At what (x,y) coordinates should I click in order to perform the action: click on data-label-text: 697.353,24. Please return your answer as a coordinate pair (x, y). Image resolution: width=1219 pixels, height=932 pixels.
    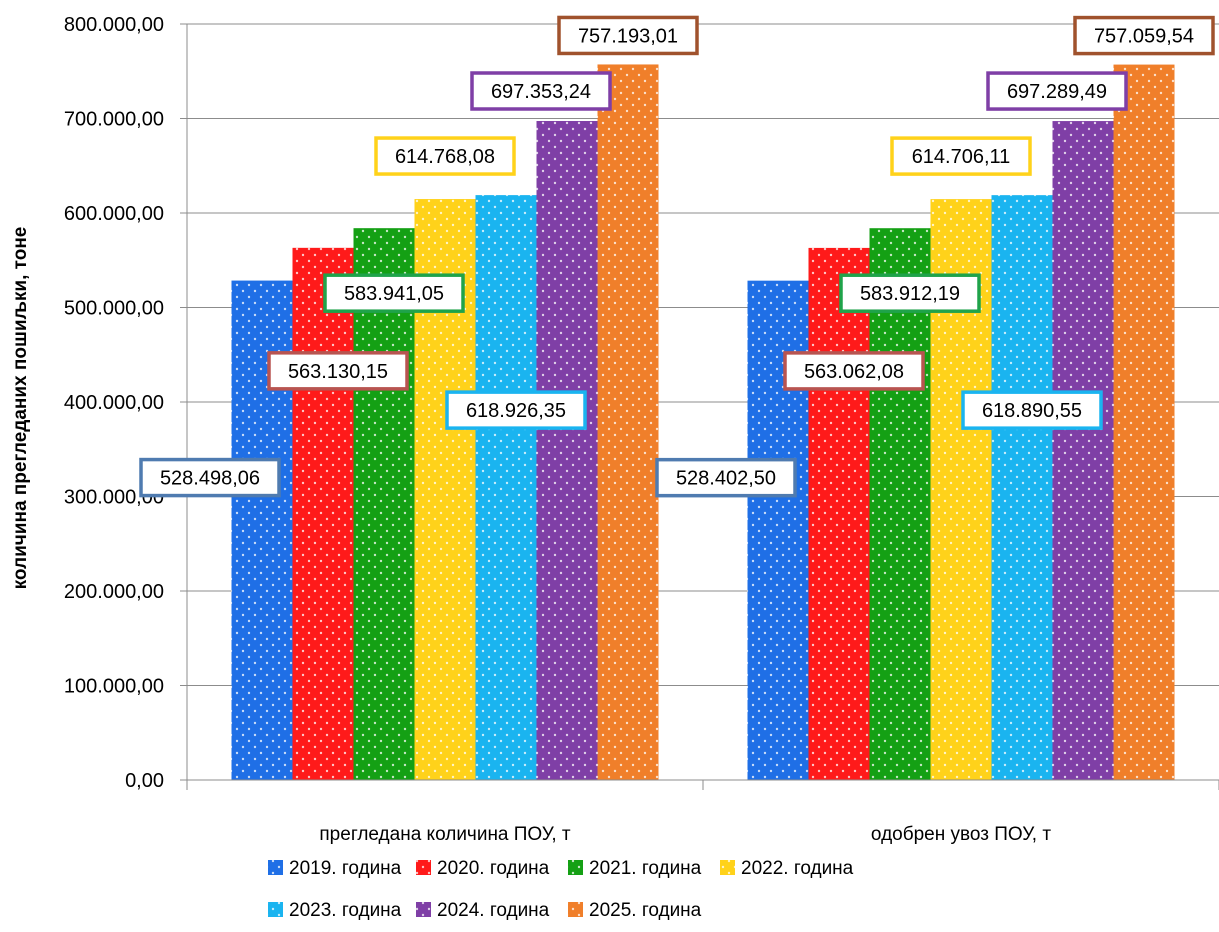
    Looking at the image, I should click on (541, 92).